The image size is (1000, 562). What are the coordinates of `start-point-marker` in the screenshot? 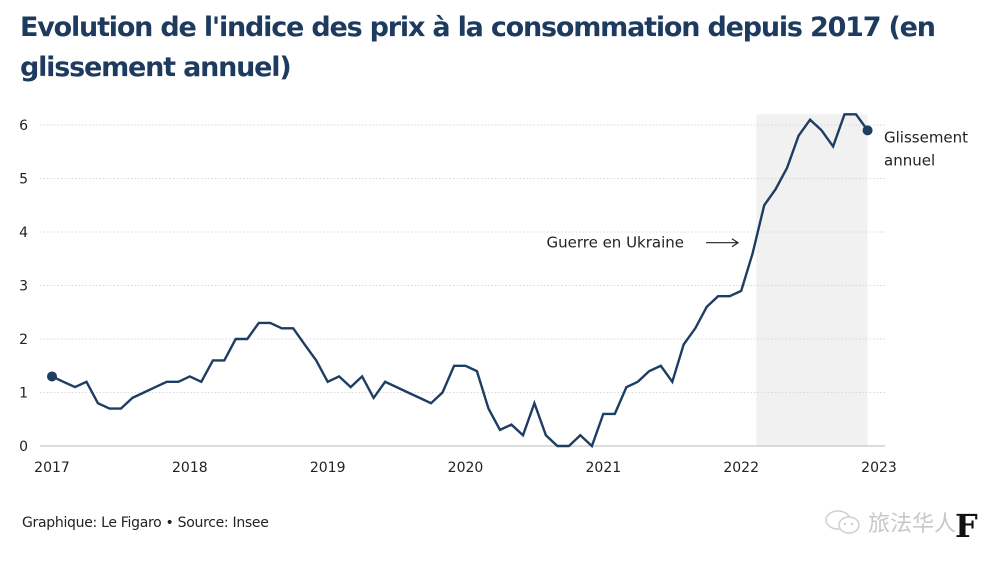 It's located at (52, 376).